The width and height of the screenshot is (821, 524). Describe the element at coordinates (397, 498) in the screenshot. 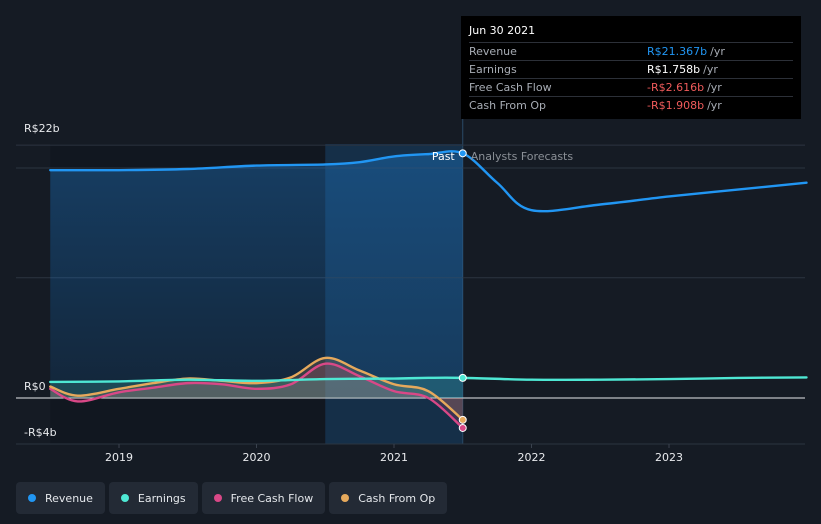

I see `legend-label: Cash From Op` at that location.